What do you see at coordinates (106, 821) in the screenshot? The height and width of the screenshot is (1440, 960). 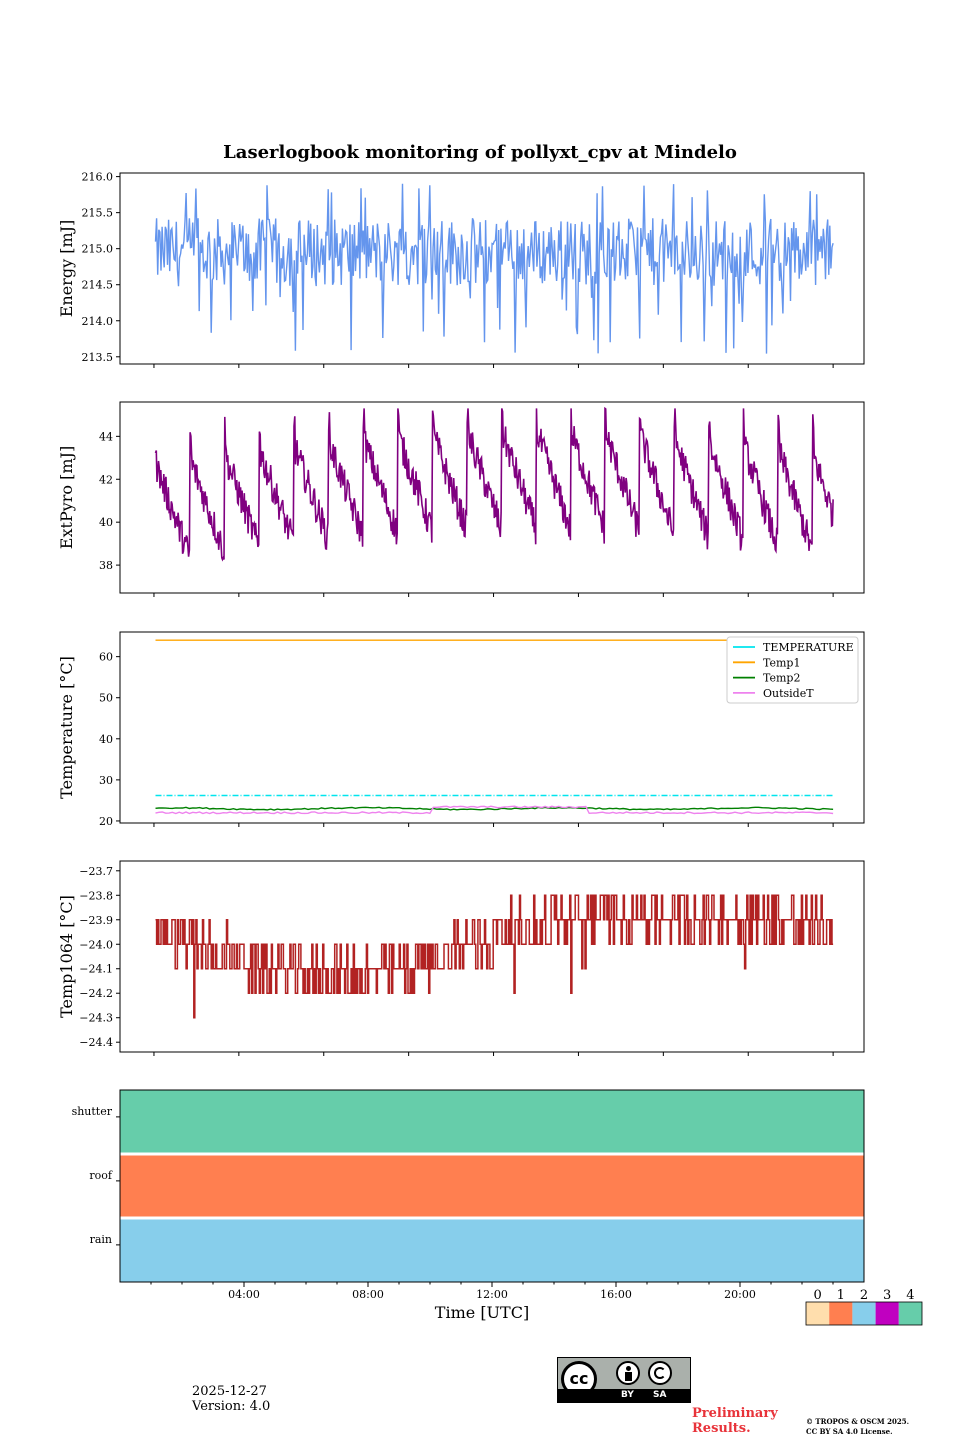 I see `temperature-ytick-label: 20` at bounding box center [106, 821].